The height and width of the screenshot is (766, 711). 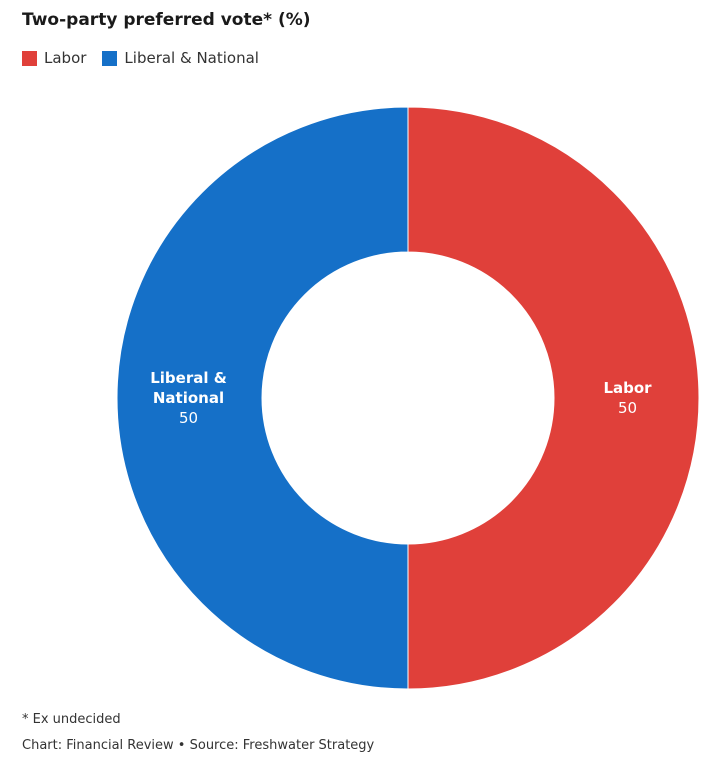 What do you see at coordinates (71, 719) in the screenshot?
I see `footnote: * Ex undecided` at bounding box center [71, 719].